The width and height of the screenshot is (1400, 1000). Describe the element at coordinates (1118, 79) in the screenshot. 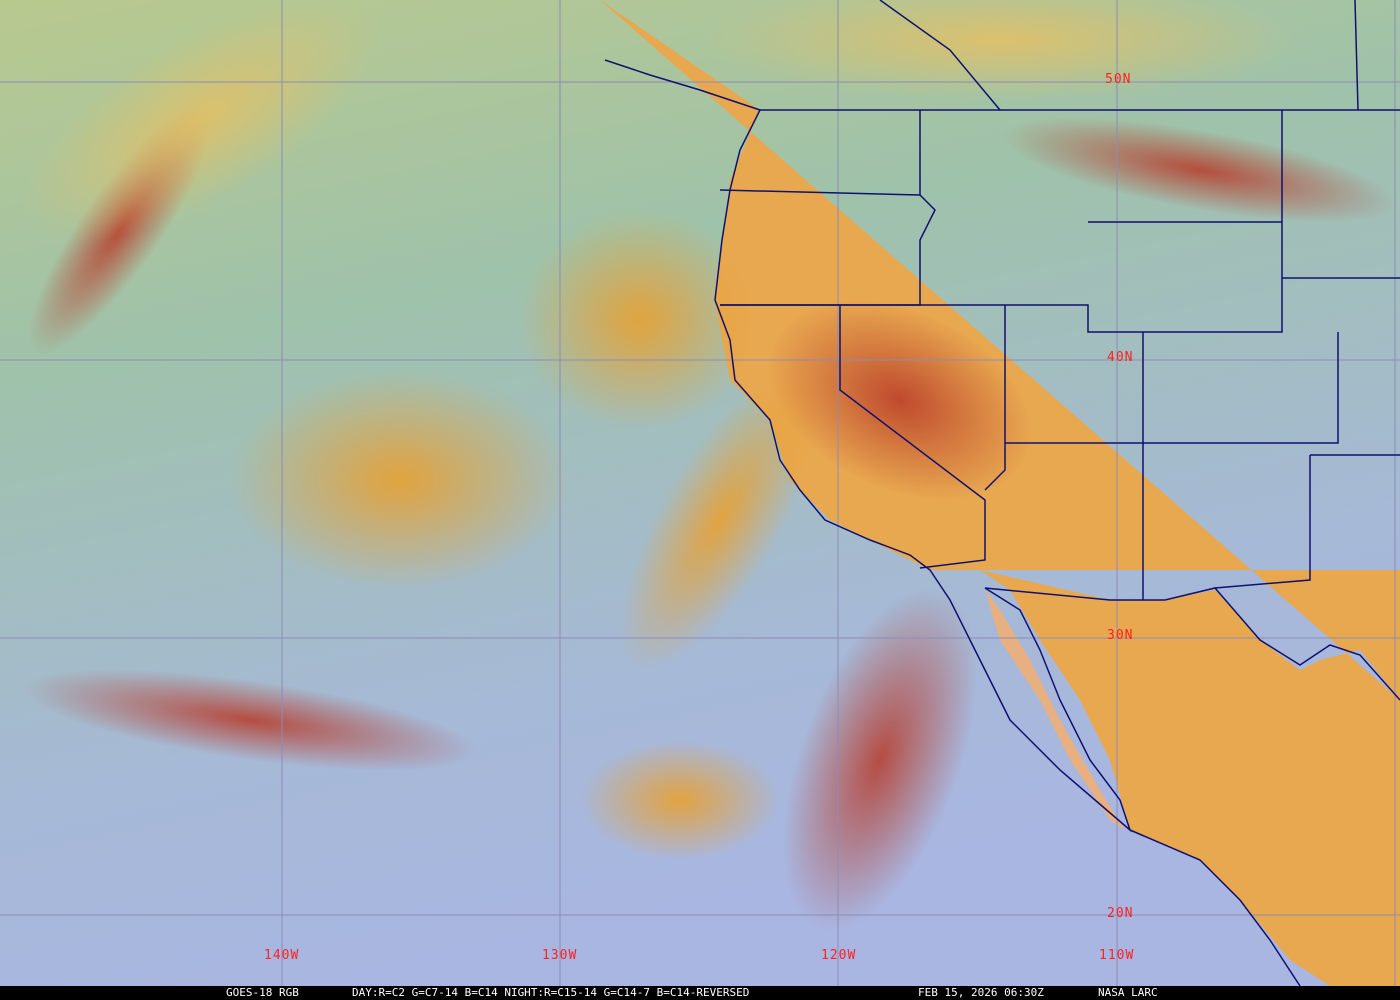

I see `lat-label-50n: 50N` at that location.